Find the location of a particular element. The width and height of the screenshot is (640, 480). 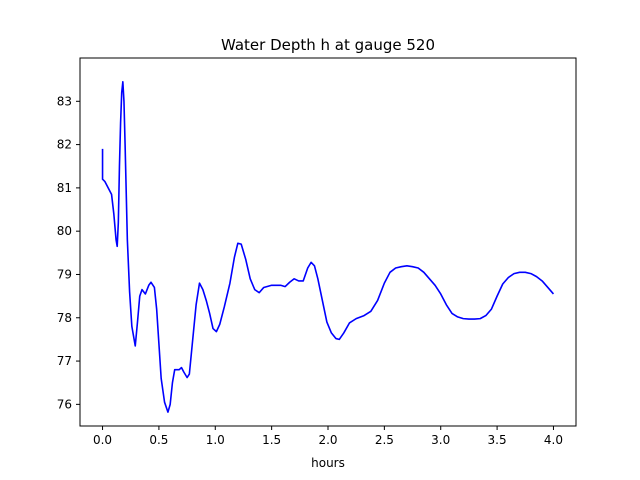

y-tick-label: 78 is located at coordinates (64, 318).